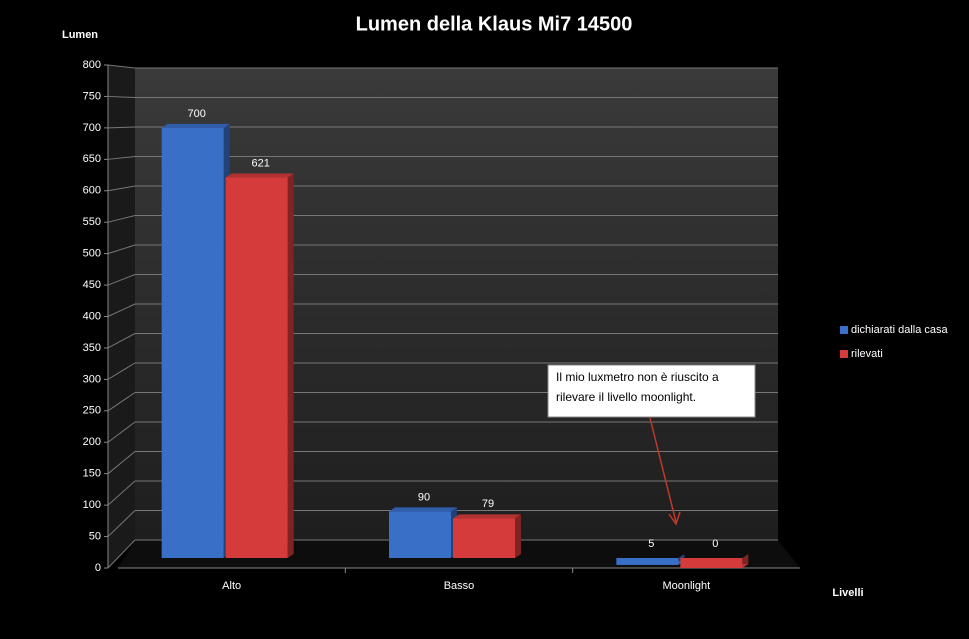 The image size is (969, 639). What do you see at coordinates (626, 397) in the screenshot?
I see `annotation-line: rilevare il livello moonlight.` at bounding box center [626, 397].